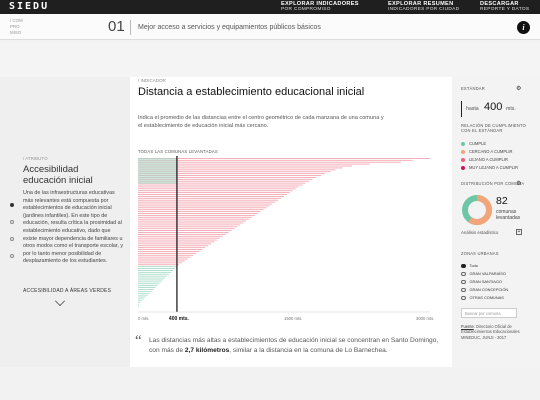 This screenshot has width=540, height=400. What do you see at coordinates (523, 27) in the screenshot?
I see `info-icon: i` at bounding box center [523, 27].